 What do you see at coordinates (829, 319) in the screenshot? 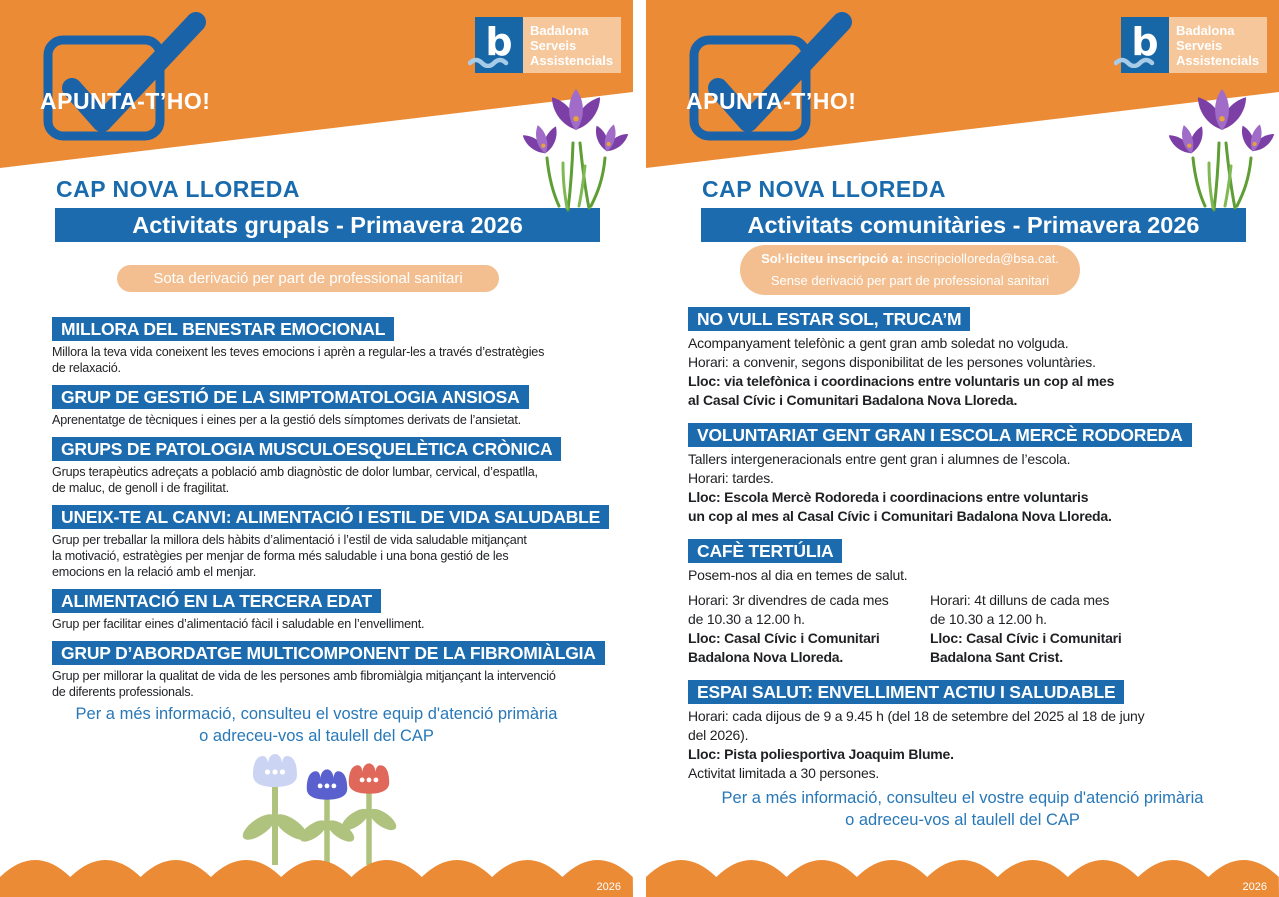
I see `section-heading: NO VULL ESTAR SOL, TRUCA’M` at bounding box center [829, 319].